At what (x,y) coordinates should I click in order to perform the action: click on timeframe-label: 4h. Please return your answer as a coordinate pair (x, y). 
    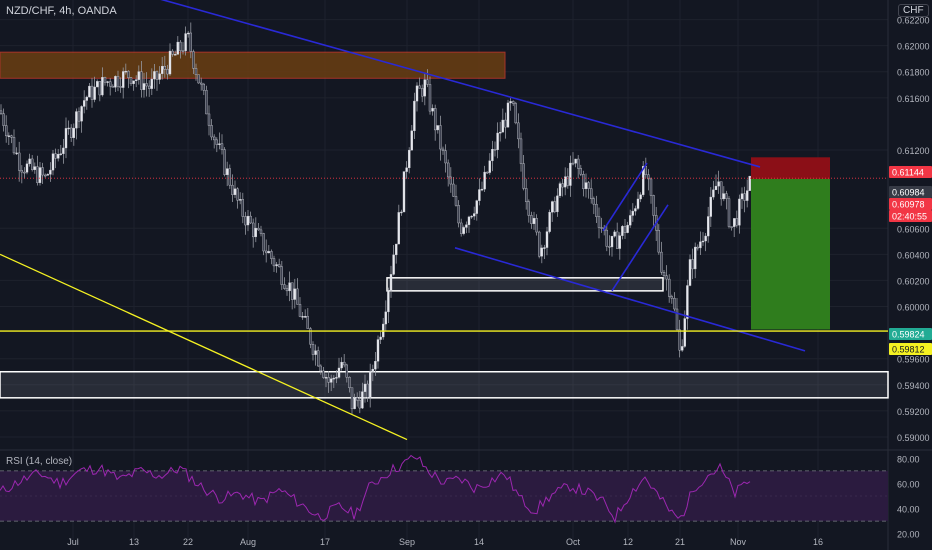
    Looking at the image, I should click on (65, 11).